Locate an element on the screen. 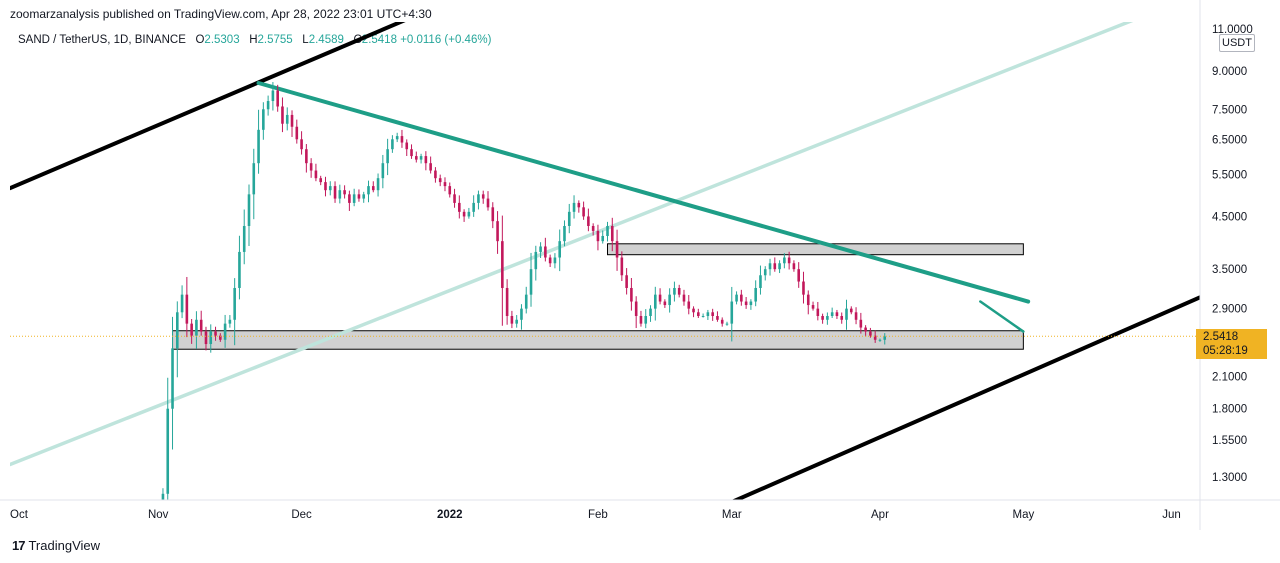  lower-zone is located at coordinates (598, 340).